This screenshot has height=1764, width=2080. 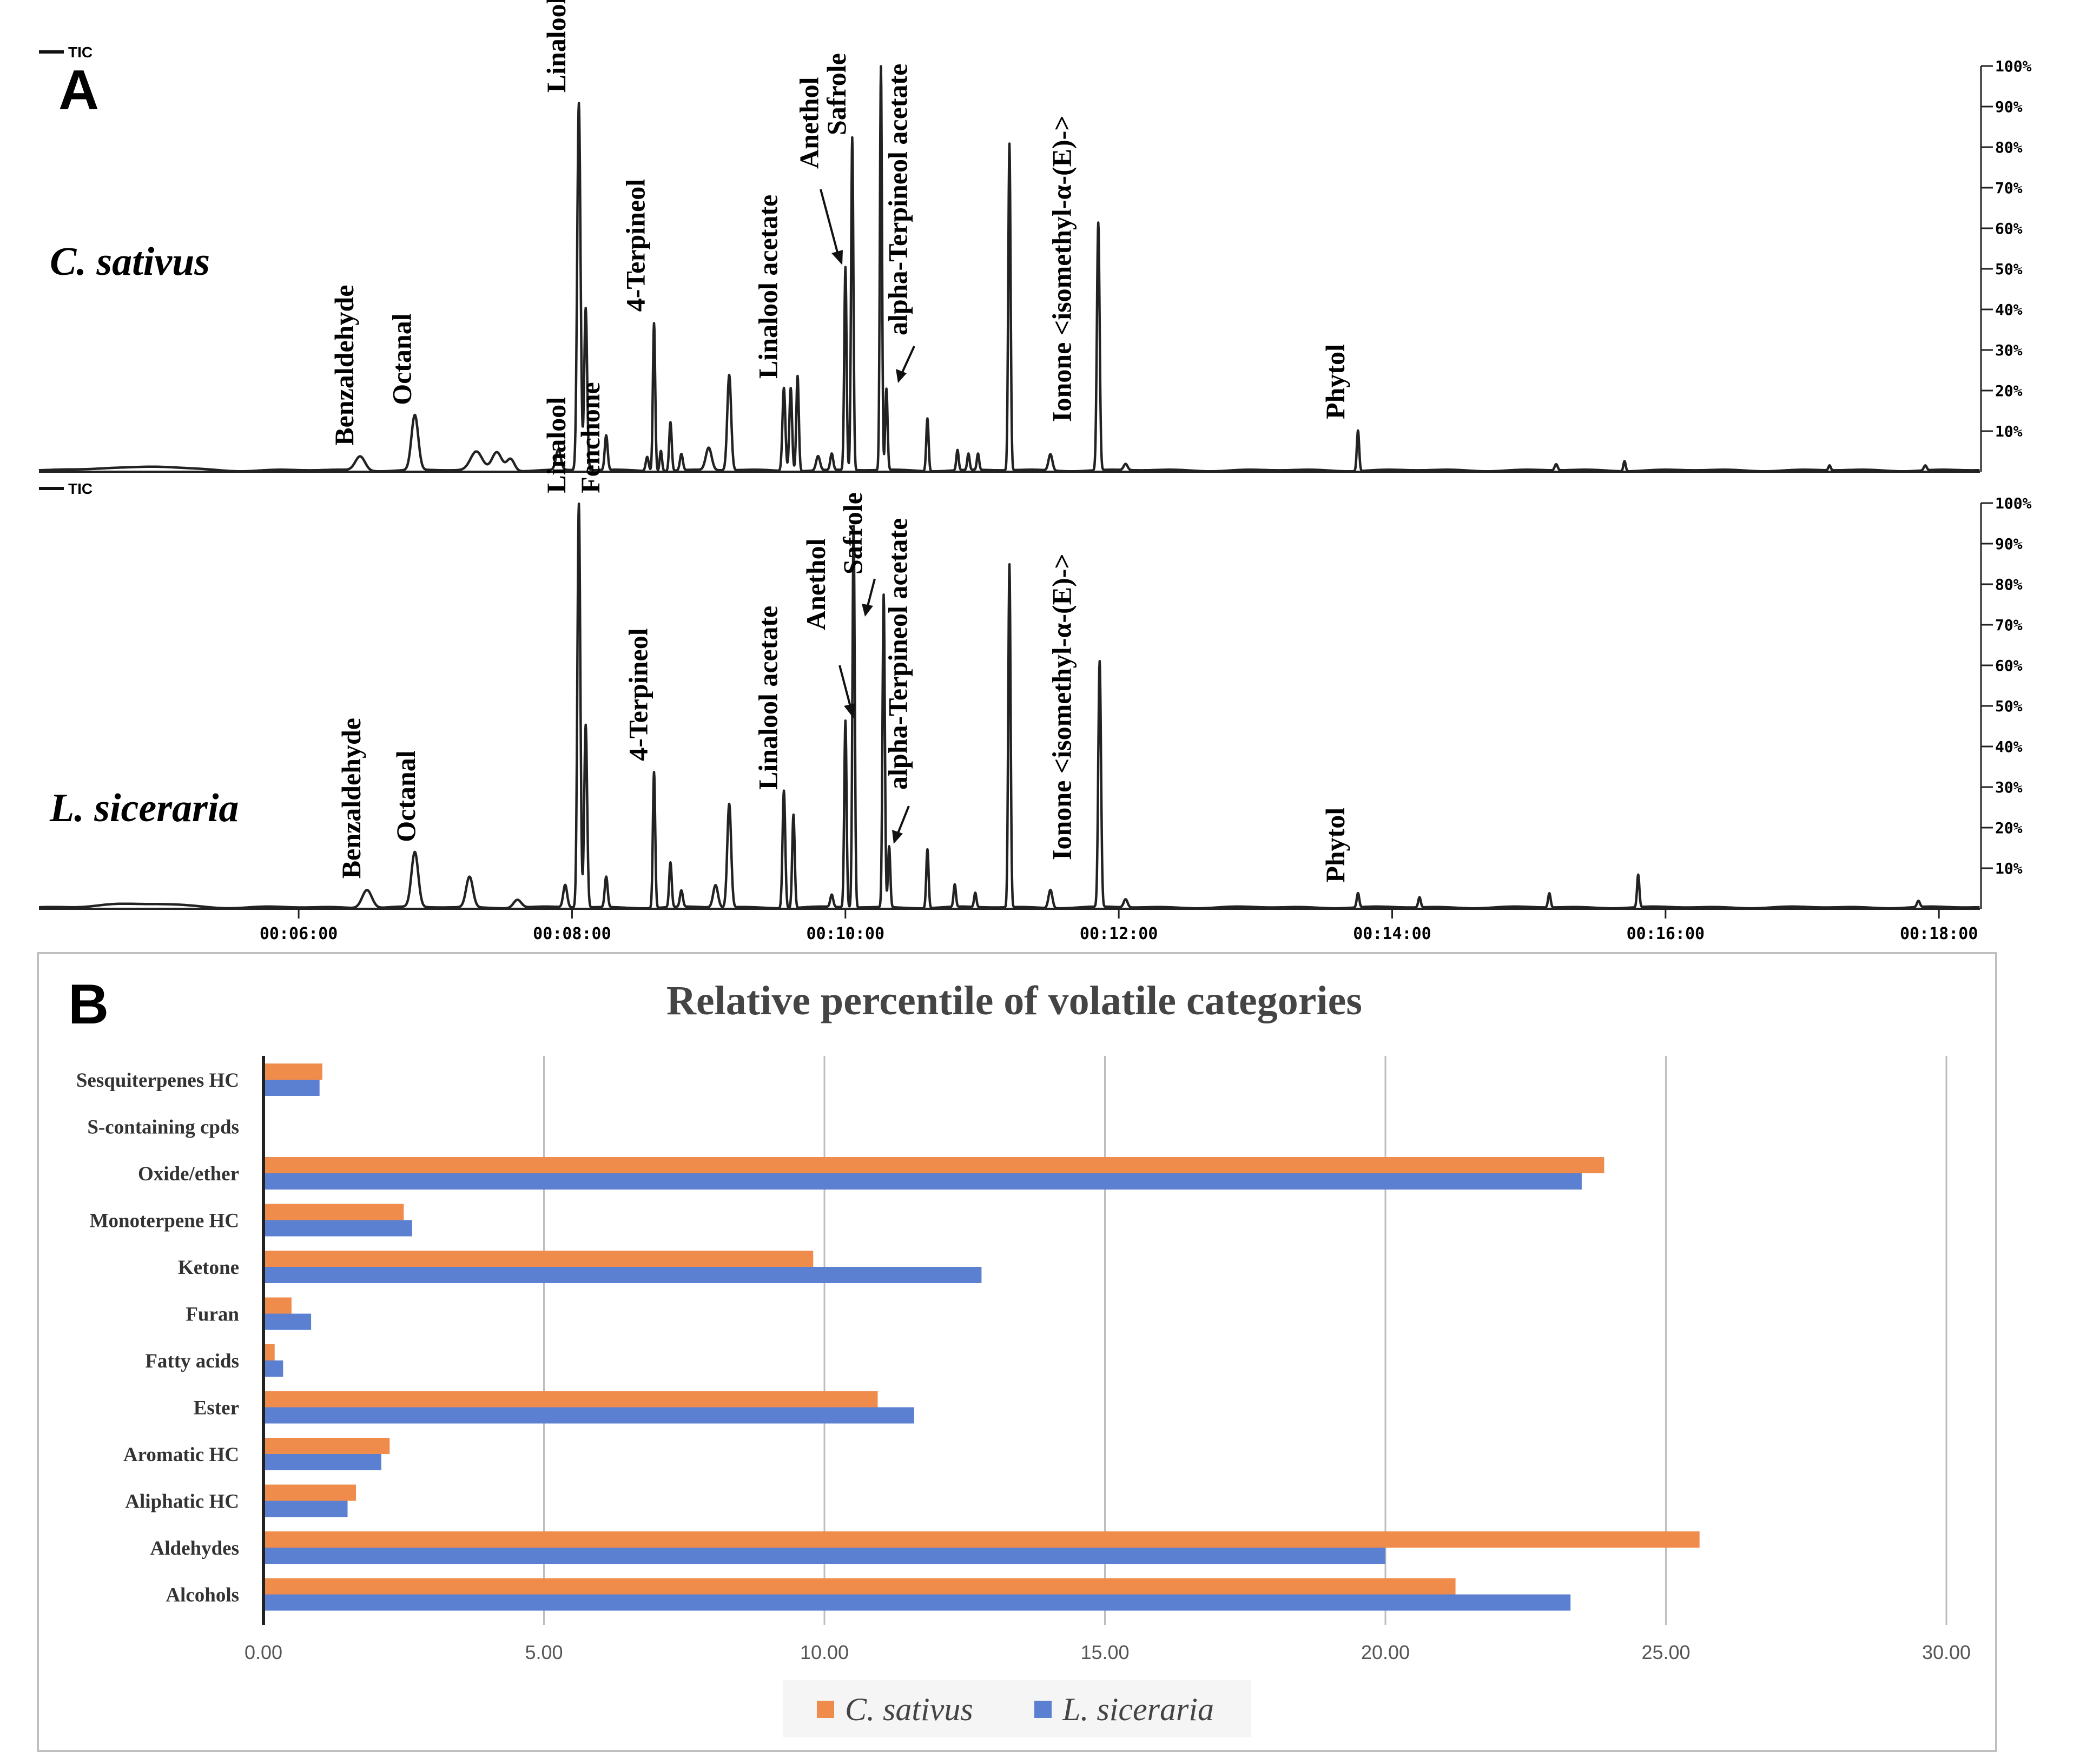 I want to click on bar-chart-x-tick-labels: 0.00 5.00 10.00 15.00 20.00 25.00 30.00, so click(x=1108, y=1652).